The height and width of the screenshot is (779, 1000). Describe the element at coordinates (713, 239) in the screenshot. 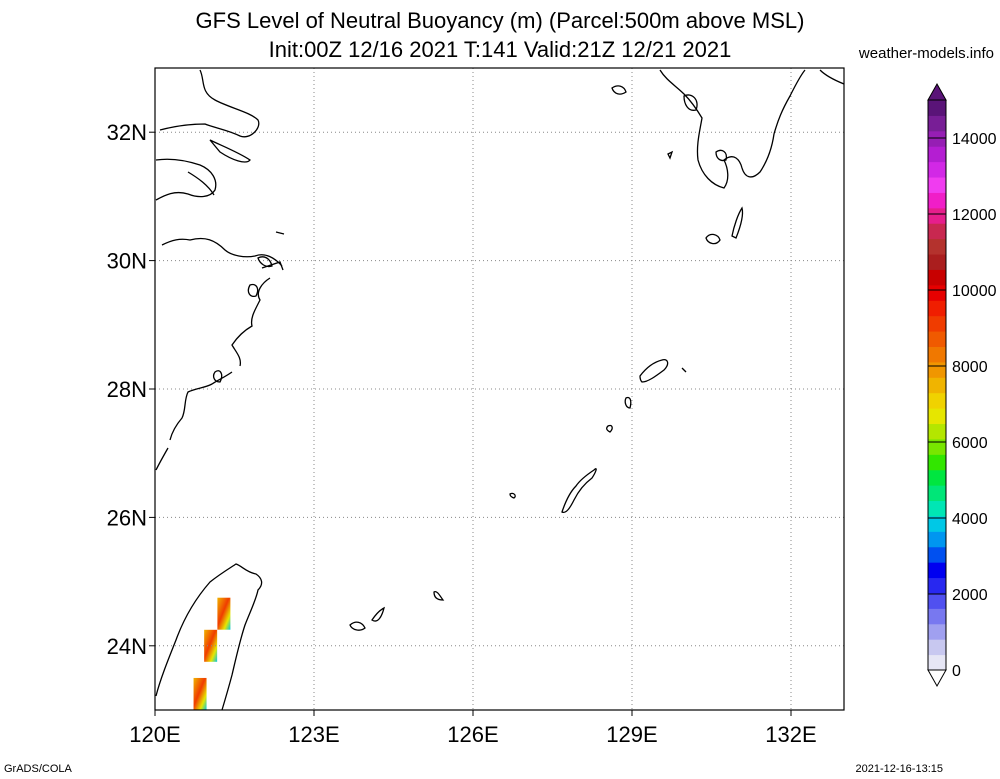

I see `island-yakushima` at that location.